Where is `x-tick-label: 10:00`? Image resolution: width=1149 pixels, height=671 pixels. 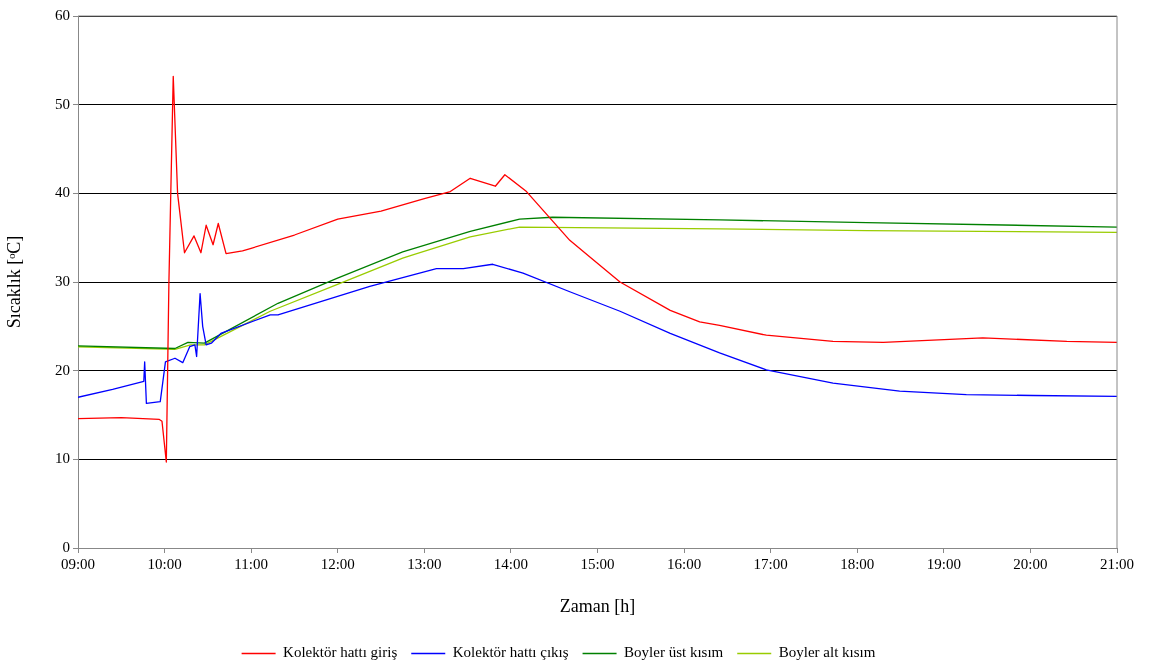
x-tick-label: 10:00 is located at coordinates (164, 563).